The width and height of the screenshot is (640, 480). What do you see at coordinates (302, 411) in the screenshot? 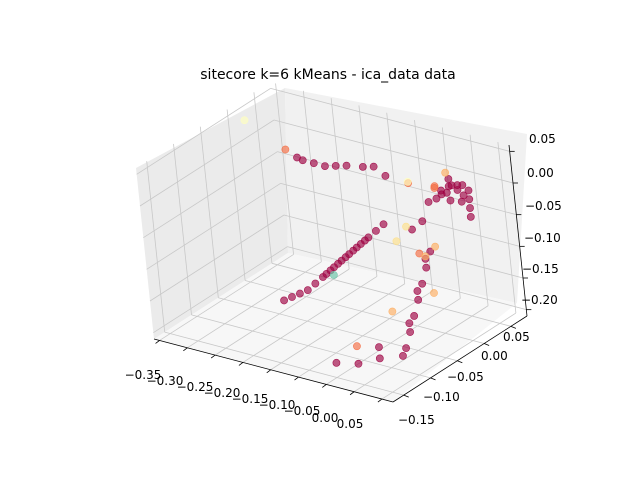
I see `x-tick-label: −0.05` at bounding box center [302, 411].